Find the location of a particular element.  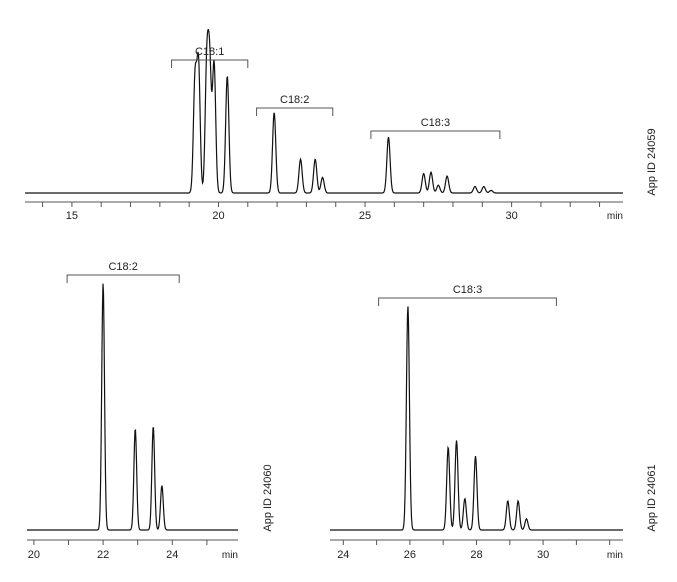

x-tick-label: 15 is located at coordinates (72, 216).